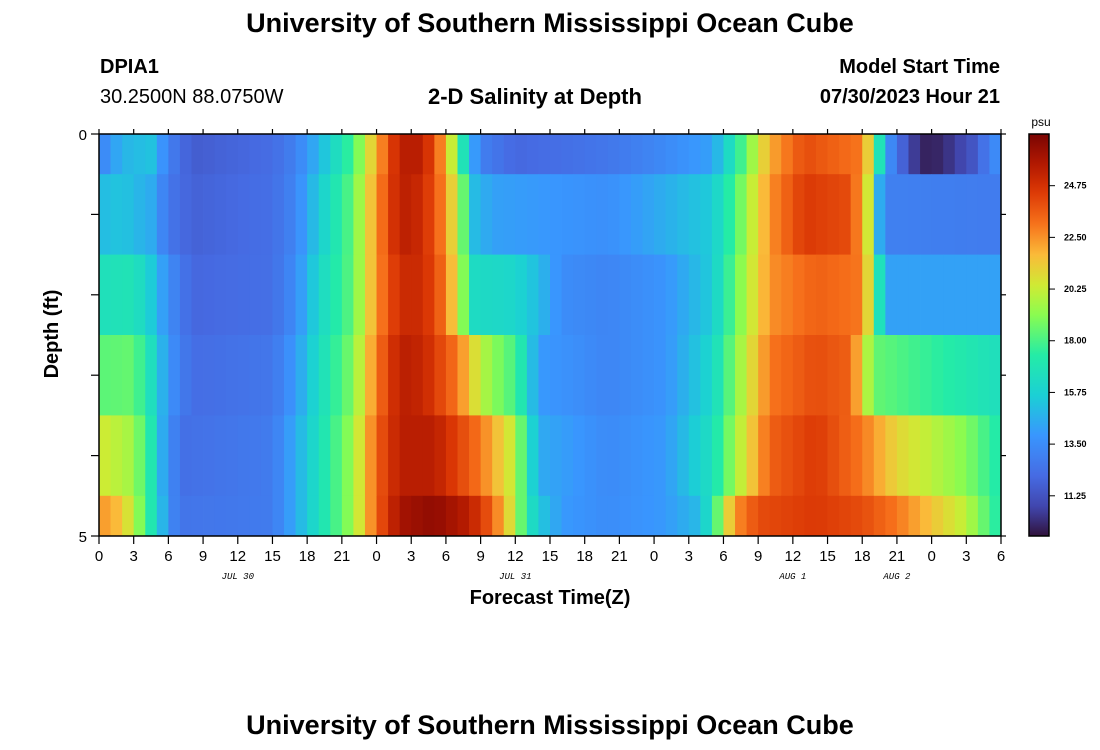 The height and width of the screenshot is (750, 1100). What do you see at coordinates (550, 598) in the screenshot?
I see `x-axis-title: Forecast Time(Z)` at bounding box center [550, 598].